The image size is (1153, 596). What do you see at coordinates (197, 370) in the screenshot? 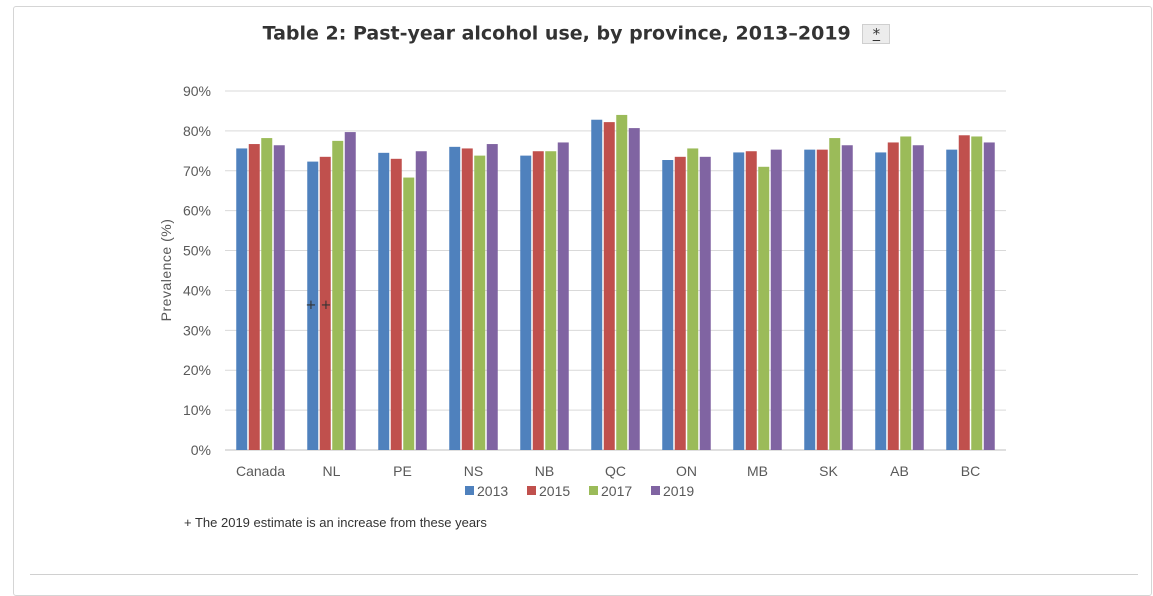
I see `y-tick-label: 20%` at bounding box center [197, 370].